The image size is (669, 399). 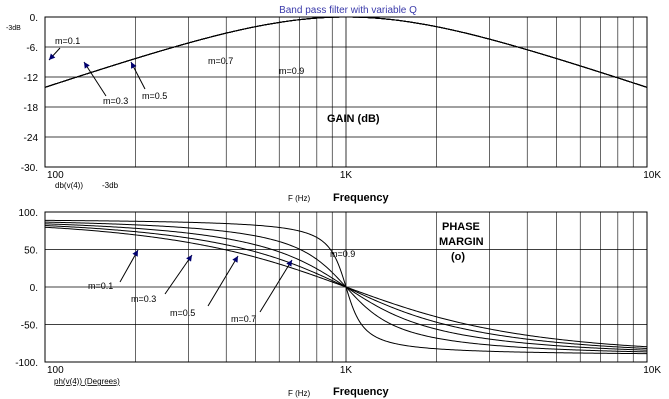 I want to click on phase-y-tick-label: -100., so click(x=26, y=363).